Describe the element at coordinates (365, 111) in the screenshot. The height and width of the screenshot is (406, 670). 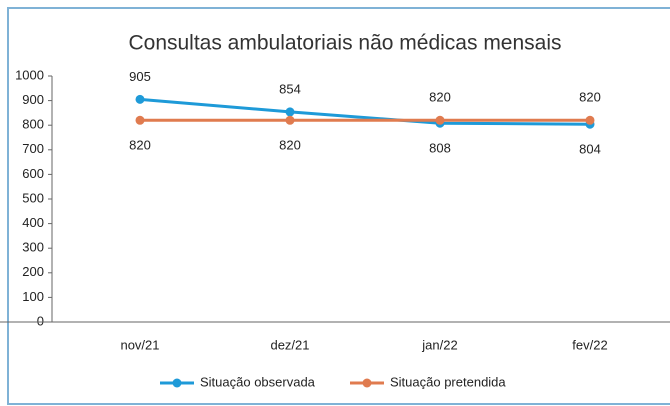
I see `series-line` at that location.